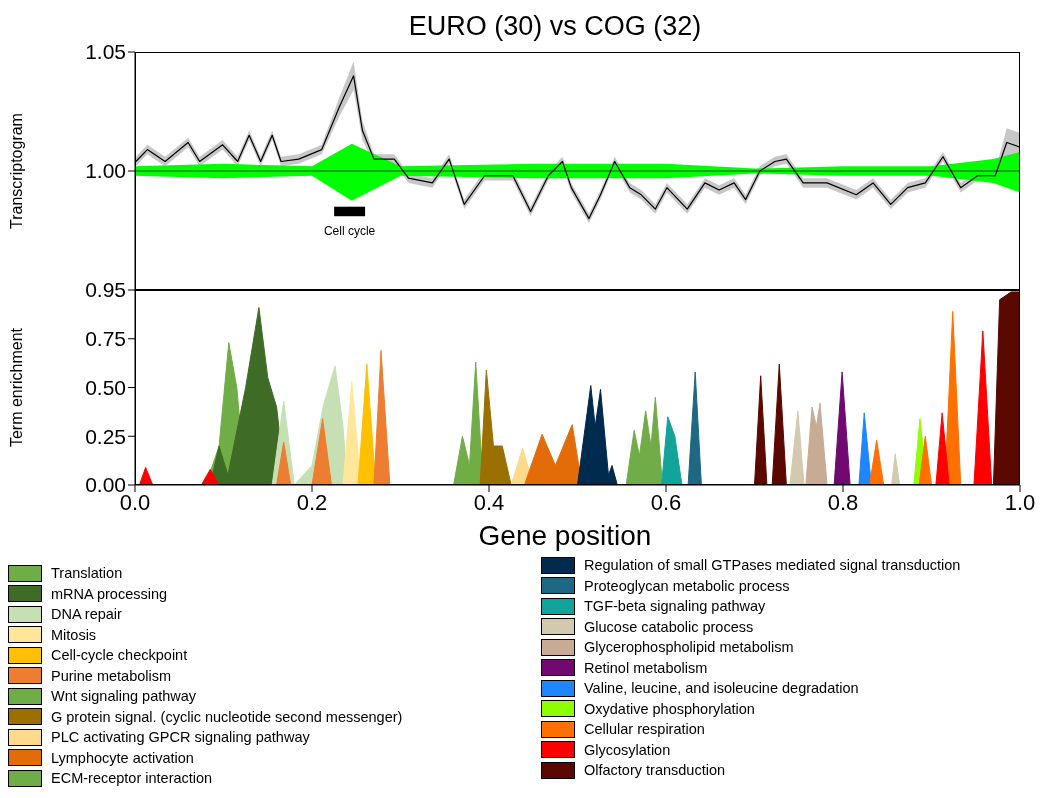 This screenshot has height=798, width=1043. Describe the element at coordinates (105, 52) in the screenshot. I see `y-tick-label: 1.05` at that location.